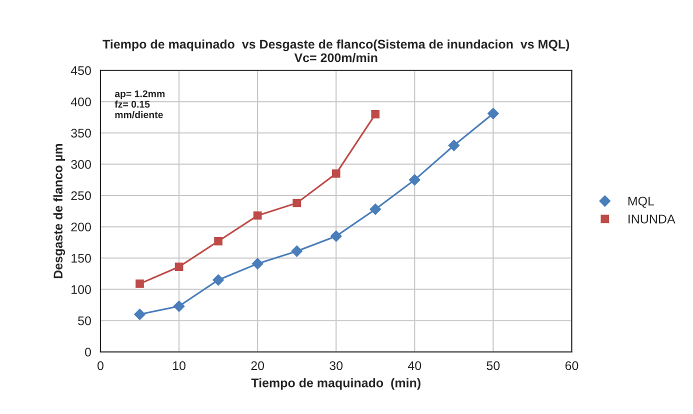 The image size is (693, 414). I want to click on x-tick-label: 10, so click(179, 365).